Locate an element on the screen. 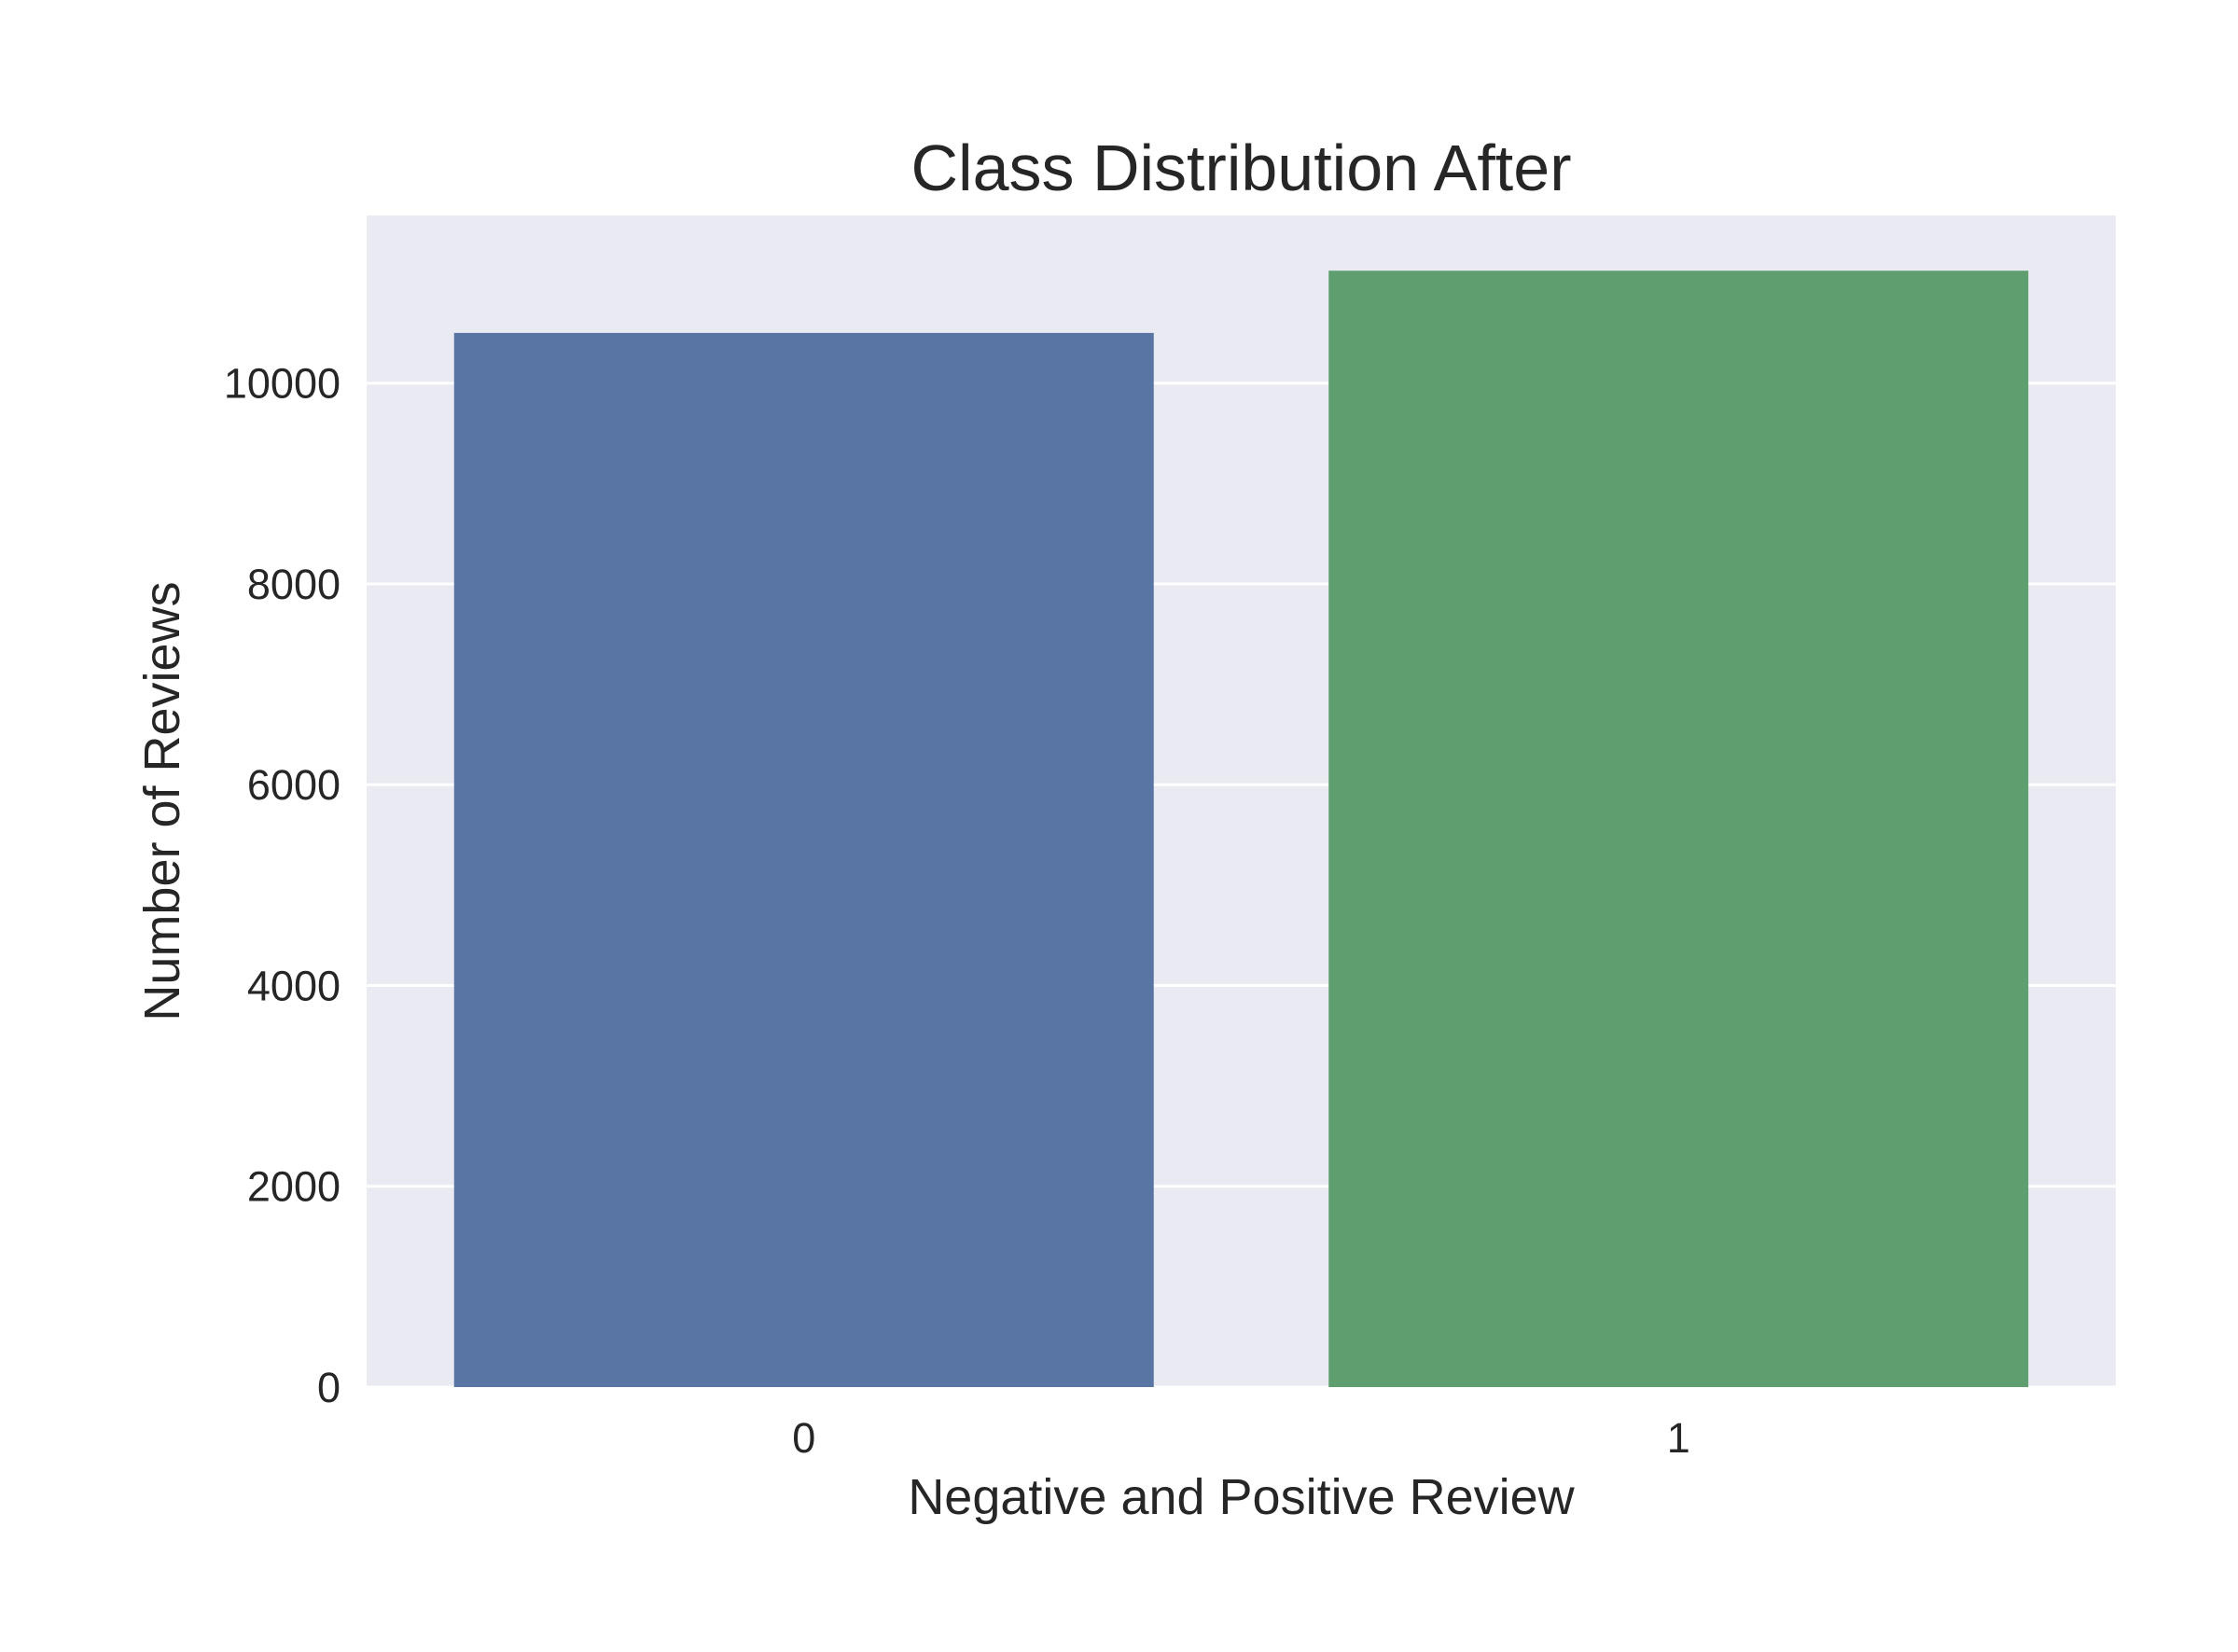  x-tick-label: 0 is located at coordinates (803, 1438).